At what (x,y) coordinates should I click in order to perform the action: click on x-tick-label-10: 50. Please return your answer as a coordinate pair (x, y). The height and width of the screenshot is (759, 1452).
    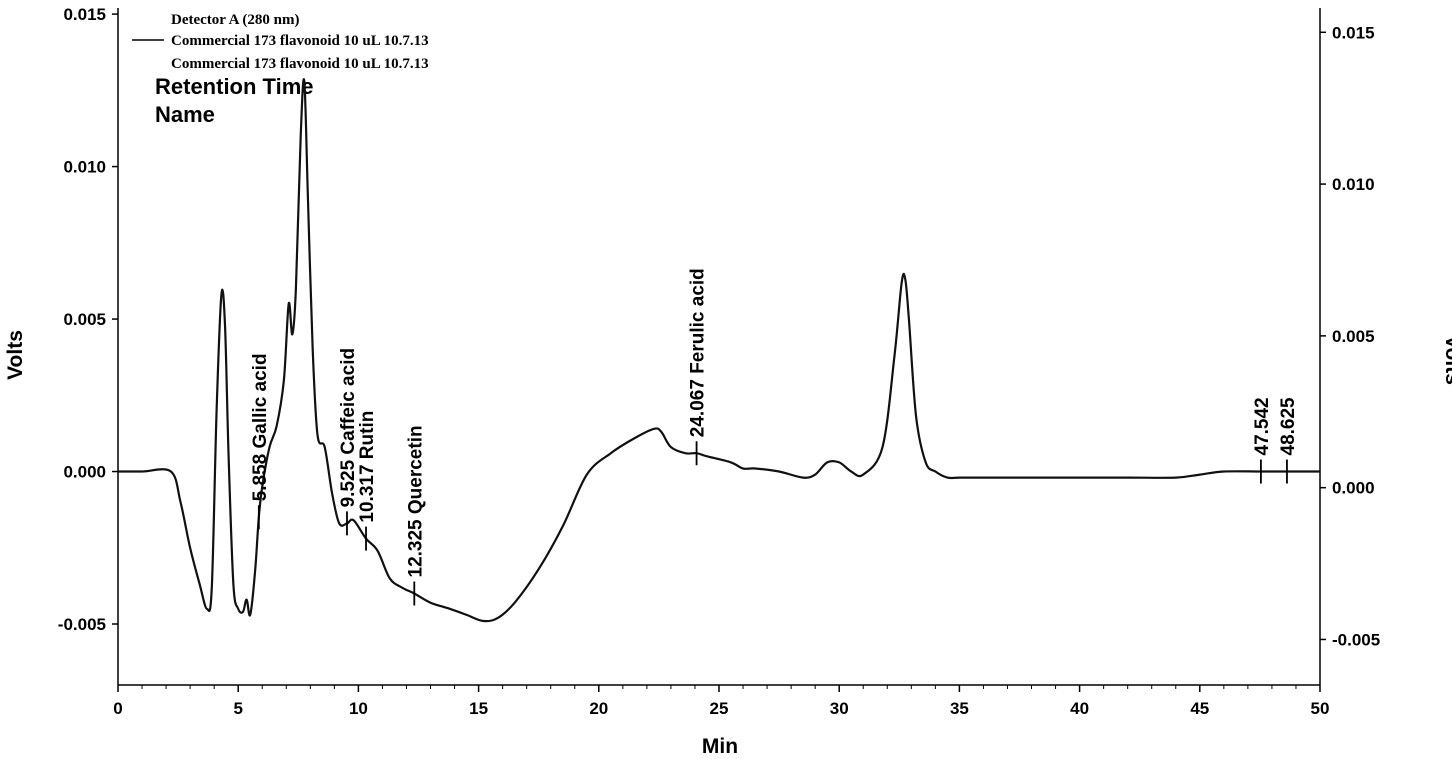
    Looking at the image, I should click on (1320, 708).